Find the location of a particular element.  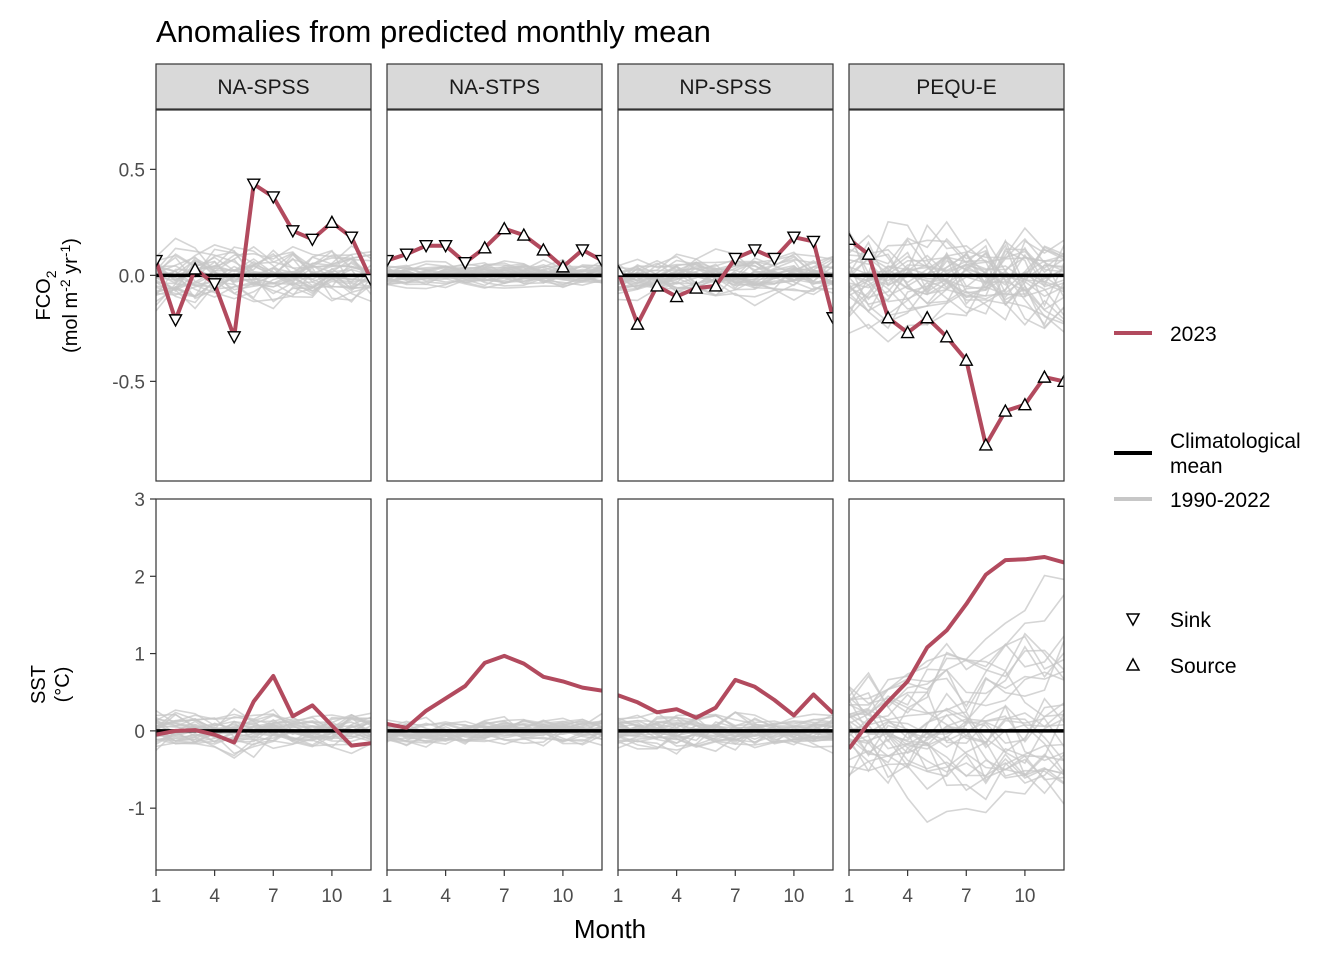

panel-fco2-np-spss is located at coordinates (725, 280).